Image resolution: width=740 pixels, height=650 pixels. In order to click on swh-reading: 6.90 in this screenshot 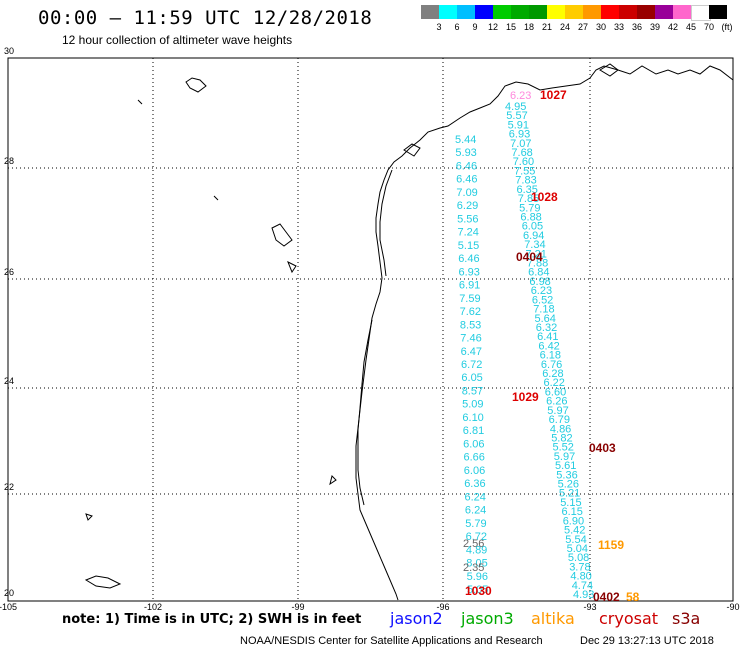, I will do `click(573, 521)`.